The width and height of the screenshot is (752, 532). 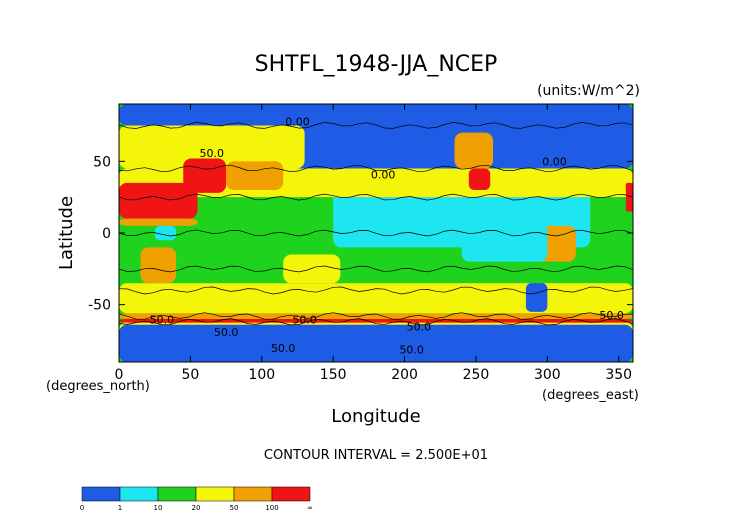 What do you see at coordinates (234, 508) in the screenshot?
I see `colorbar-label: 50` at bounding box center [234, 508].